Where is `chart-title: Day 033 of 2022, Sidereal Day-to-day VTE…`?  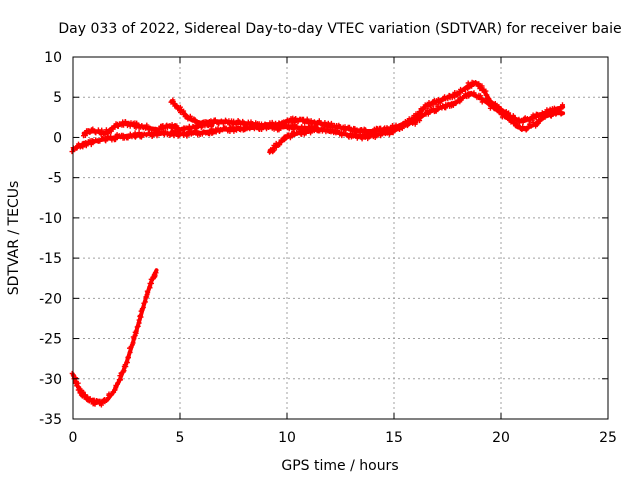
chart-title: Day 033 of 2022, Sidereal Day-to-day VTE… is located at coordinates (339, 29).